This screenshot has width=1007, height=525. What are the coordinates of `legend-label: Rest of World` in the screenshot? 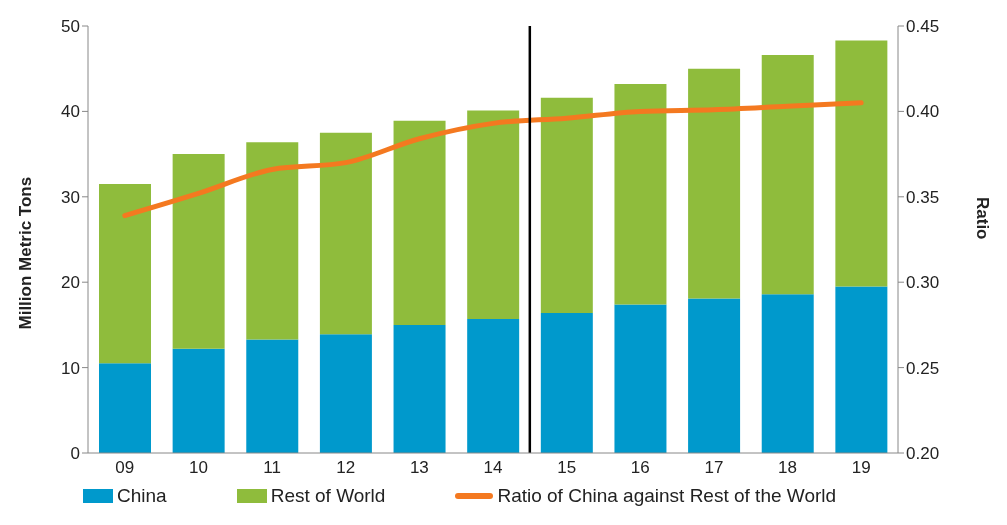 It's located at (328, 496).